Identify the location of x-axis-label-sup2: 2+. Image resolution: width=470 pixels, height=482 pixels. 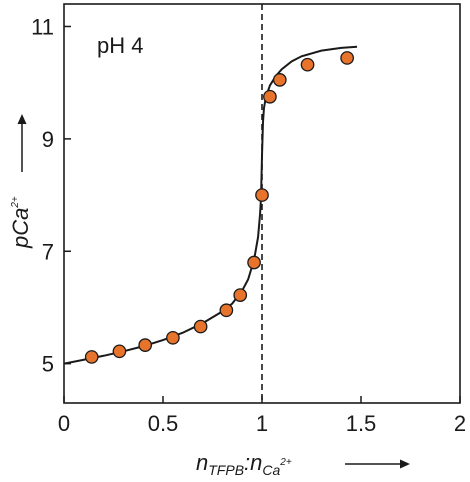
(285, 462).